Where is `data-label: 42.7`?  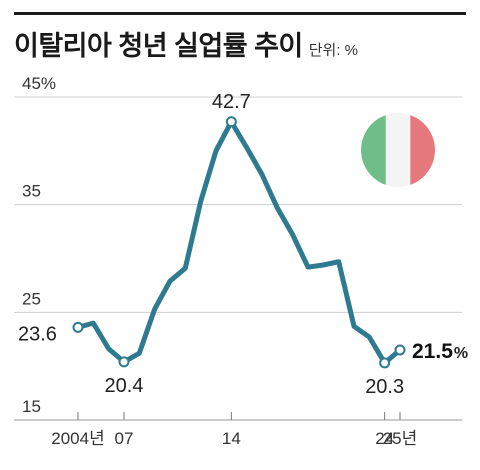 data-label: 42.7 is located at coordinates (231, 102).